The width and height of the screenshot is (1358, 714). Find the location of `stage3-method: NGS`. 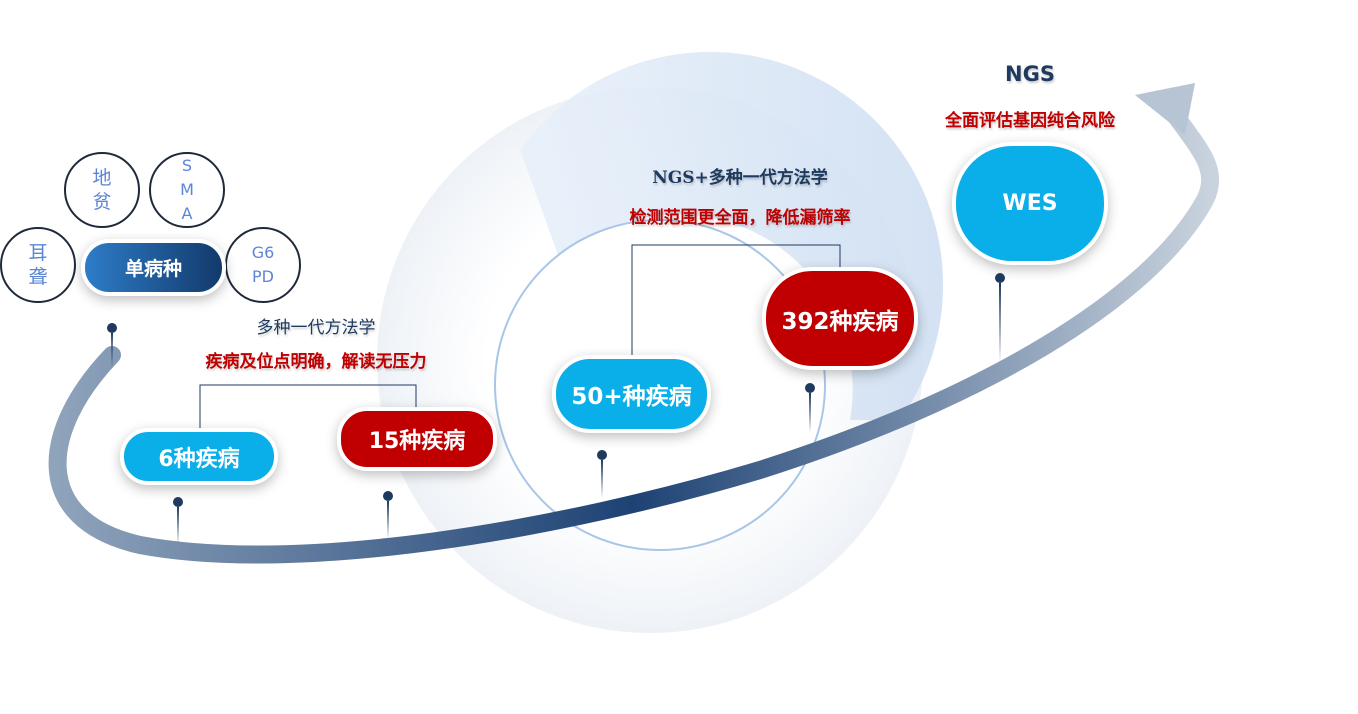

stage3-method: NGS is located at coordinates (1030, 74).